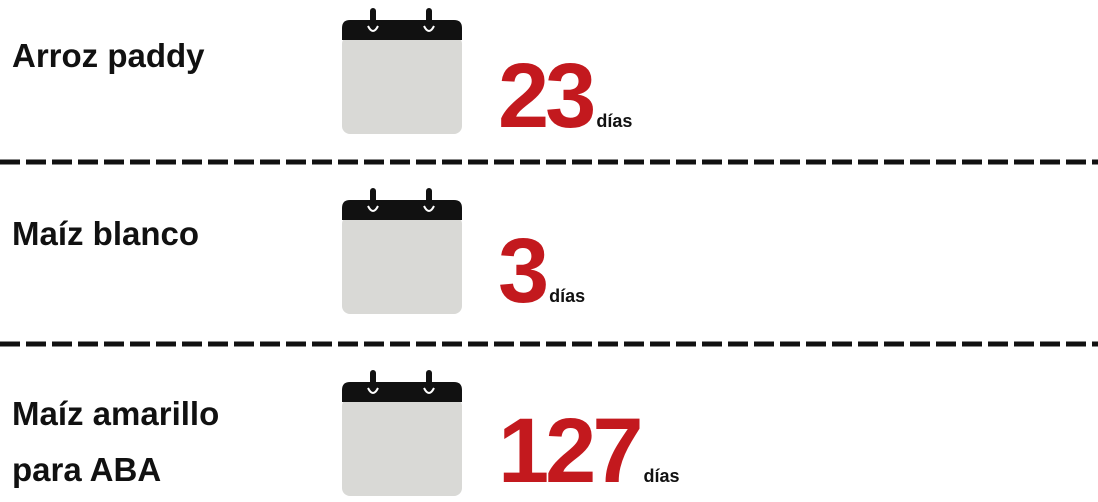  I want to click on duration: 127 días, so click(589, 451).